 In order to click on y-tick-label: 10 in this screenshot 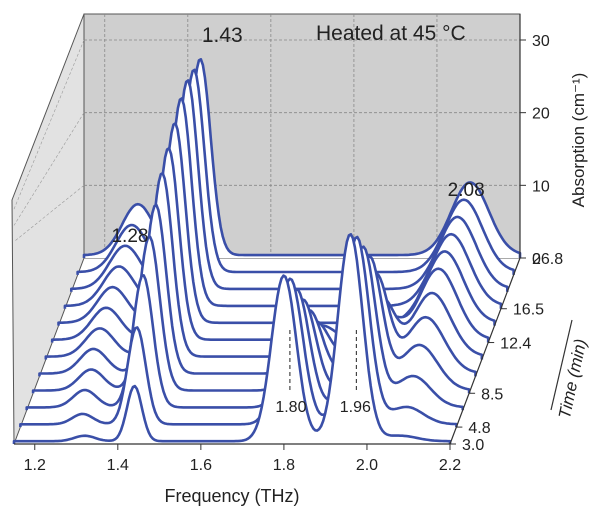, I will do `click(541, 186)`.